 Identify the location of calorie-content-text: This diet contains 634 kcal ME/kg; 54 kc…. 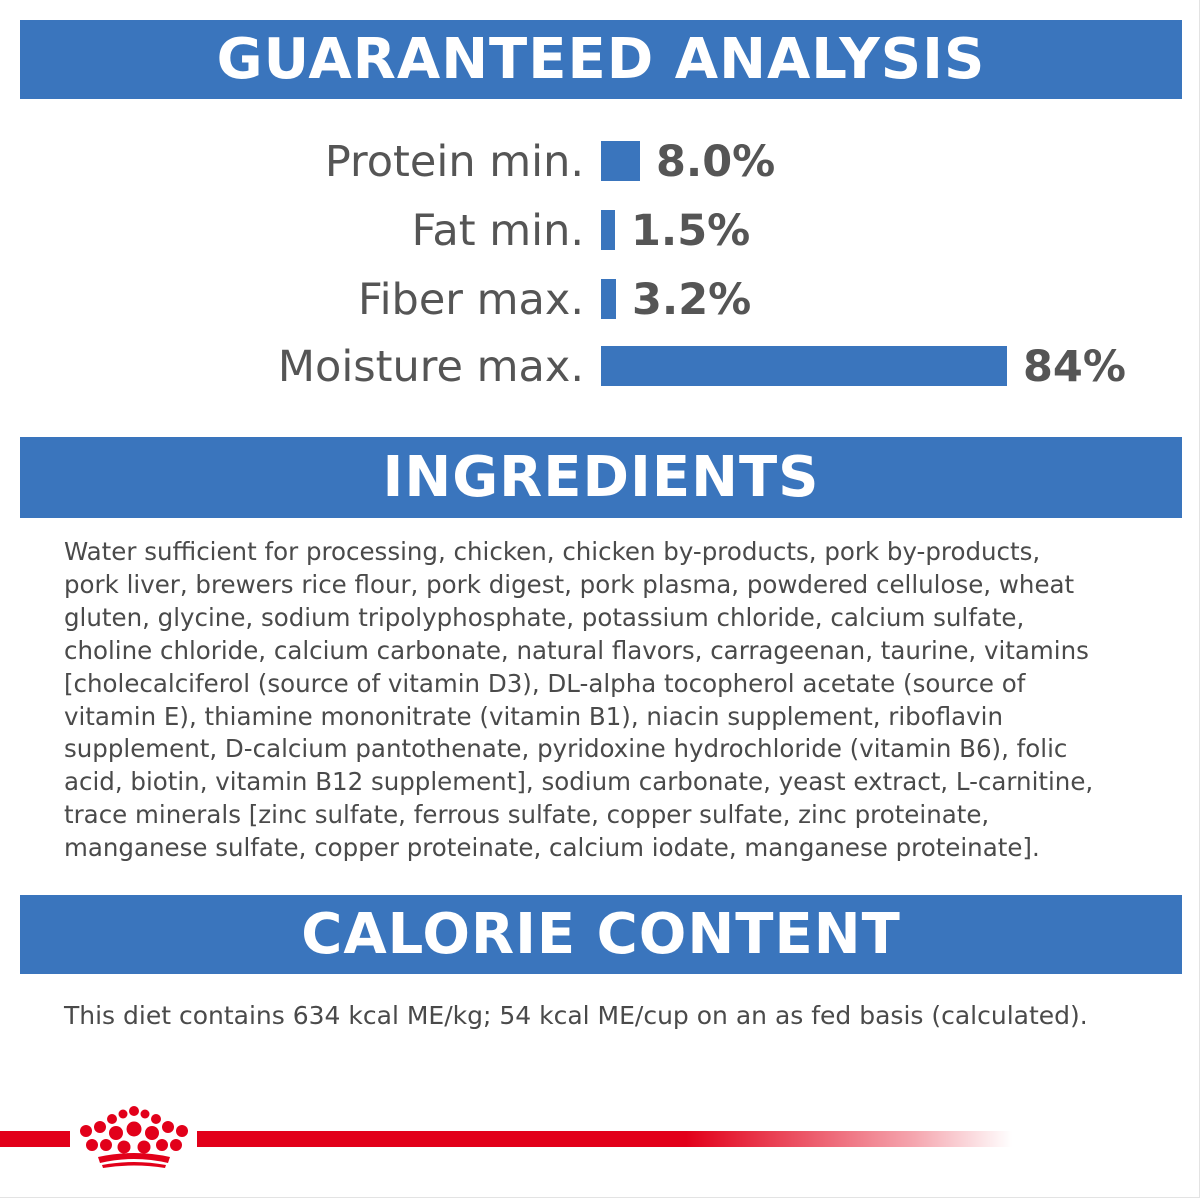
(576, 1015).